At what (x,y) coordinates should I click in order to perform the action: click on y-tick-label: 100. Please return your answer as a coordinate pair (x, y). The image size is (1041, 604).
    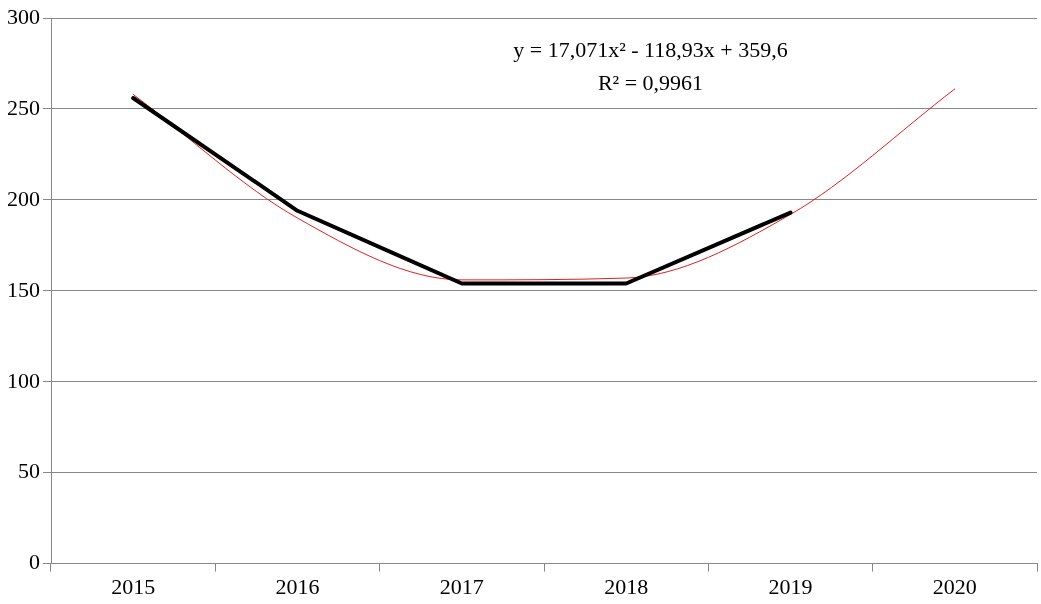
    Looking at the image, I should click on (23, 380).